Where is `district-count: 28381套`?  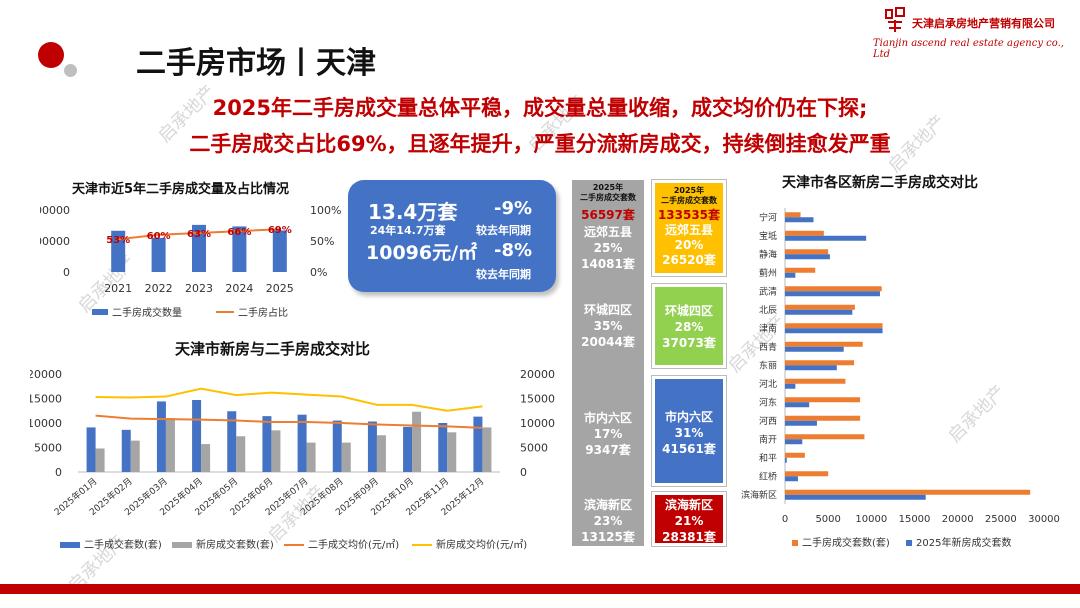 district-count: 28381套 is located at coordinates (689, 537).